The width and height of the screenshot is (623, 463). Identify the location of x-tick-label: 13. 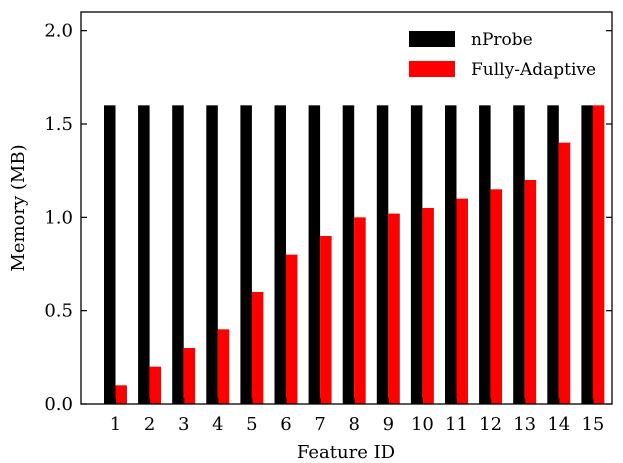
(524, 424).